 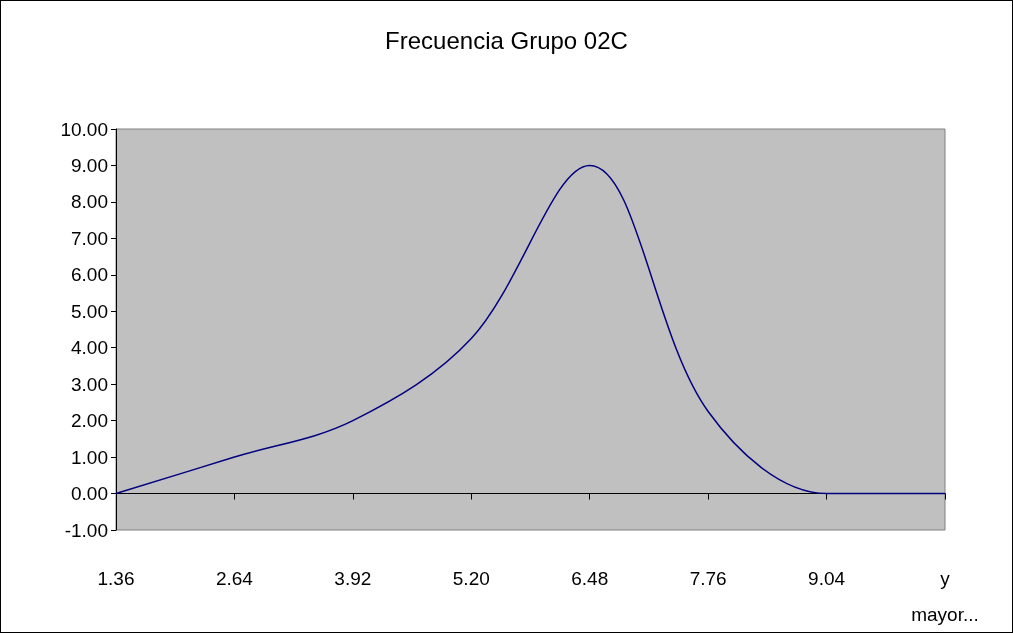 What do you see at coordinates (234, 578) in the screenshot?
I see `x-tick-label: 2.64` at bounding box center [234, 578].